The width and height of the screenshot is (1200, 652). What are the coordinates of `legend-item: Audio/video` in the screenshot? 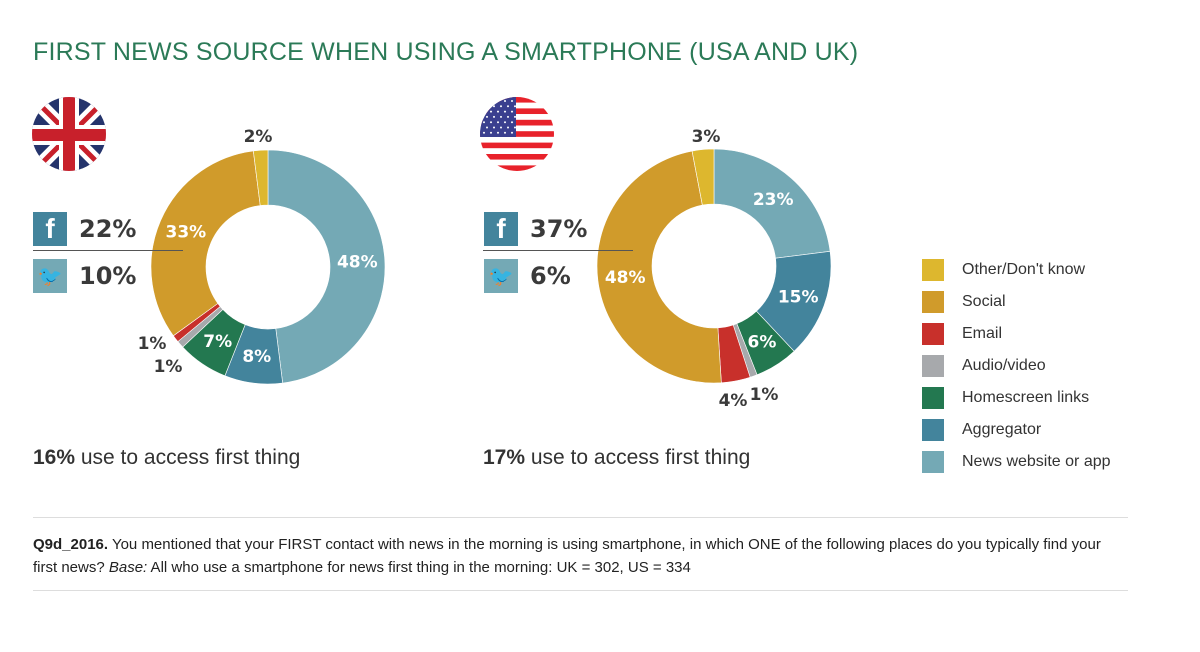 It's located at (1016, 366).